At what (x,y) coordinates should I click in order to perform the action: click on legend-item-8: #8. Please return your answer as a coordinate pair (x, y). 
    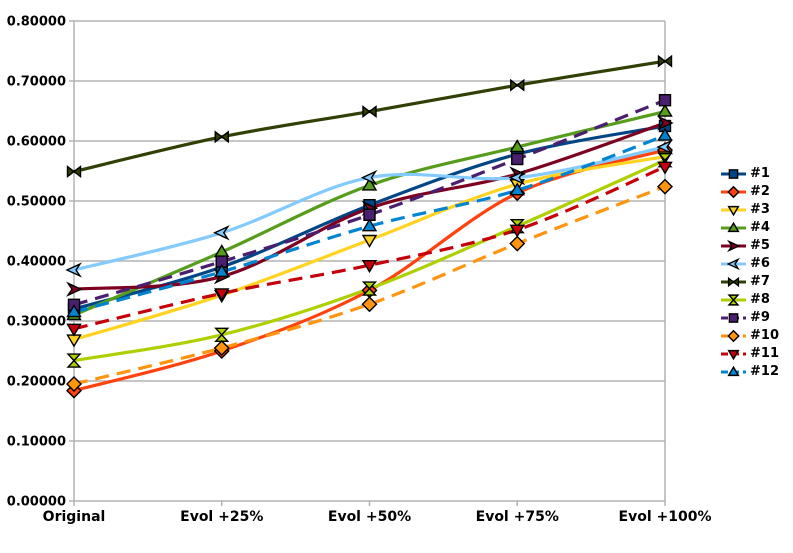
    Looking at the image, I should click on (749, 300).